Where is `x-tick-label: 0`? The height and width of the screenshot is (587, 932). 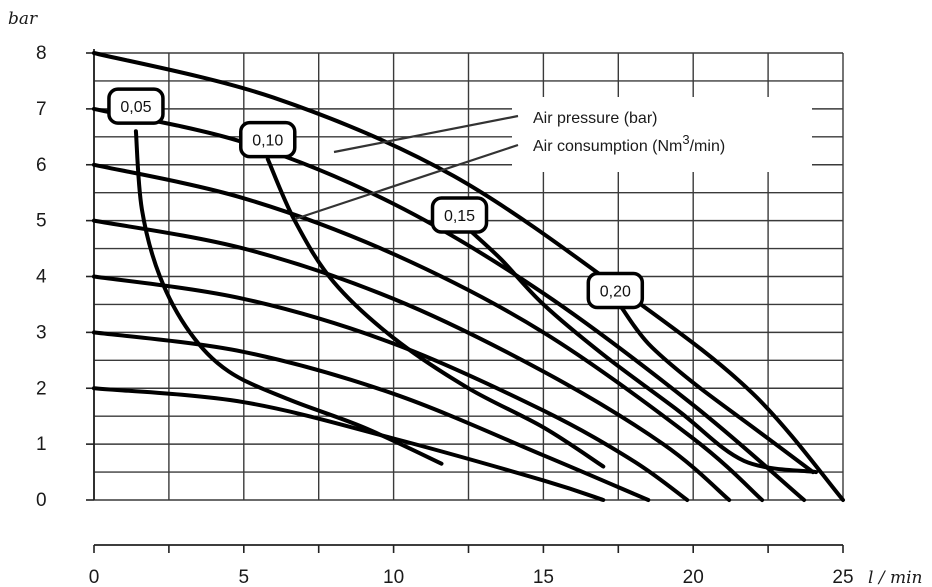 x-tick-label: 0 is located at coordinates (94, 577).